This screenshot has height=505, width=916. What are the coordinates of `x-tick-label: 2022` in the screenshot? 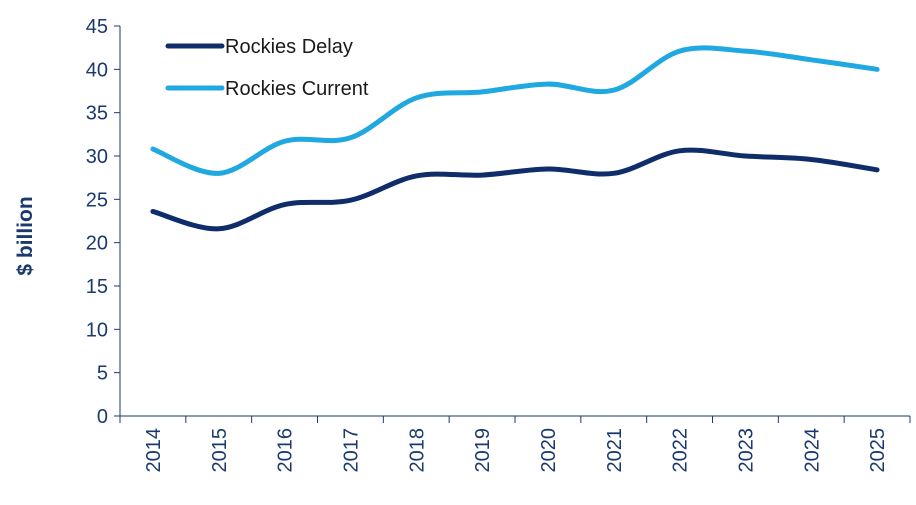 It's located at (681, 450).